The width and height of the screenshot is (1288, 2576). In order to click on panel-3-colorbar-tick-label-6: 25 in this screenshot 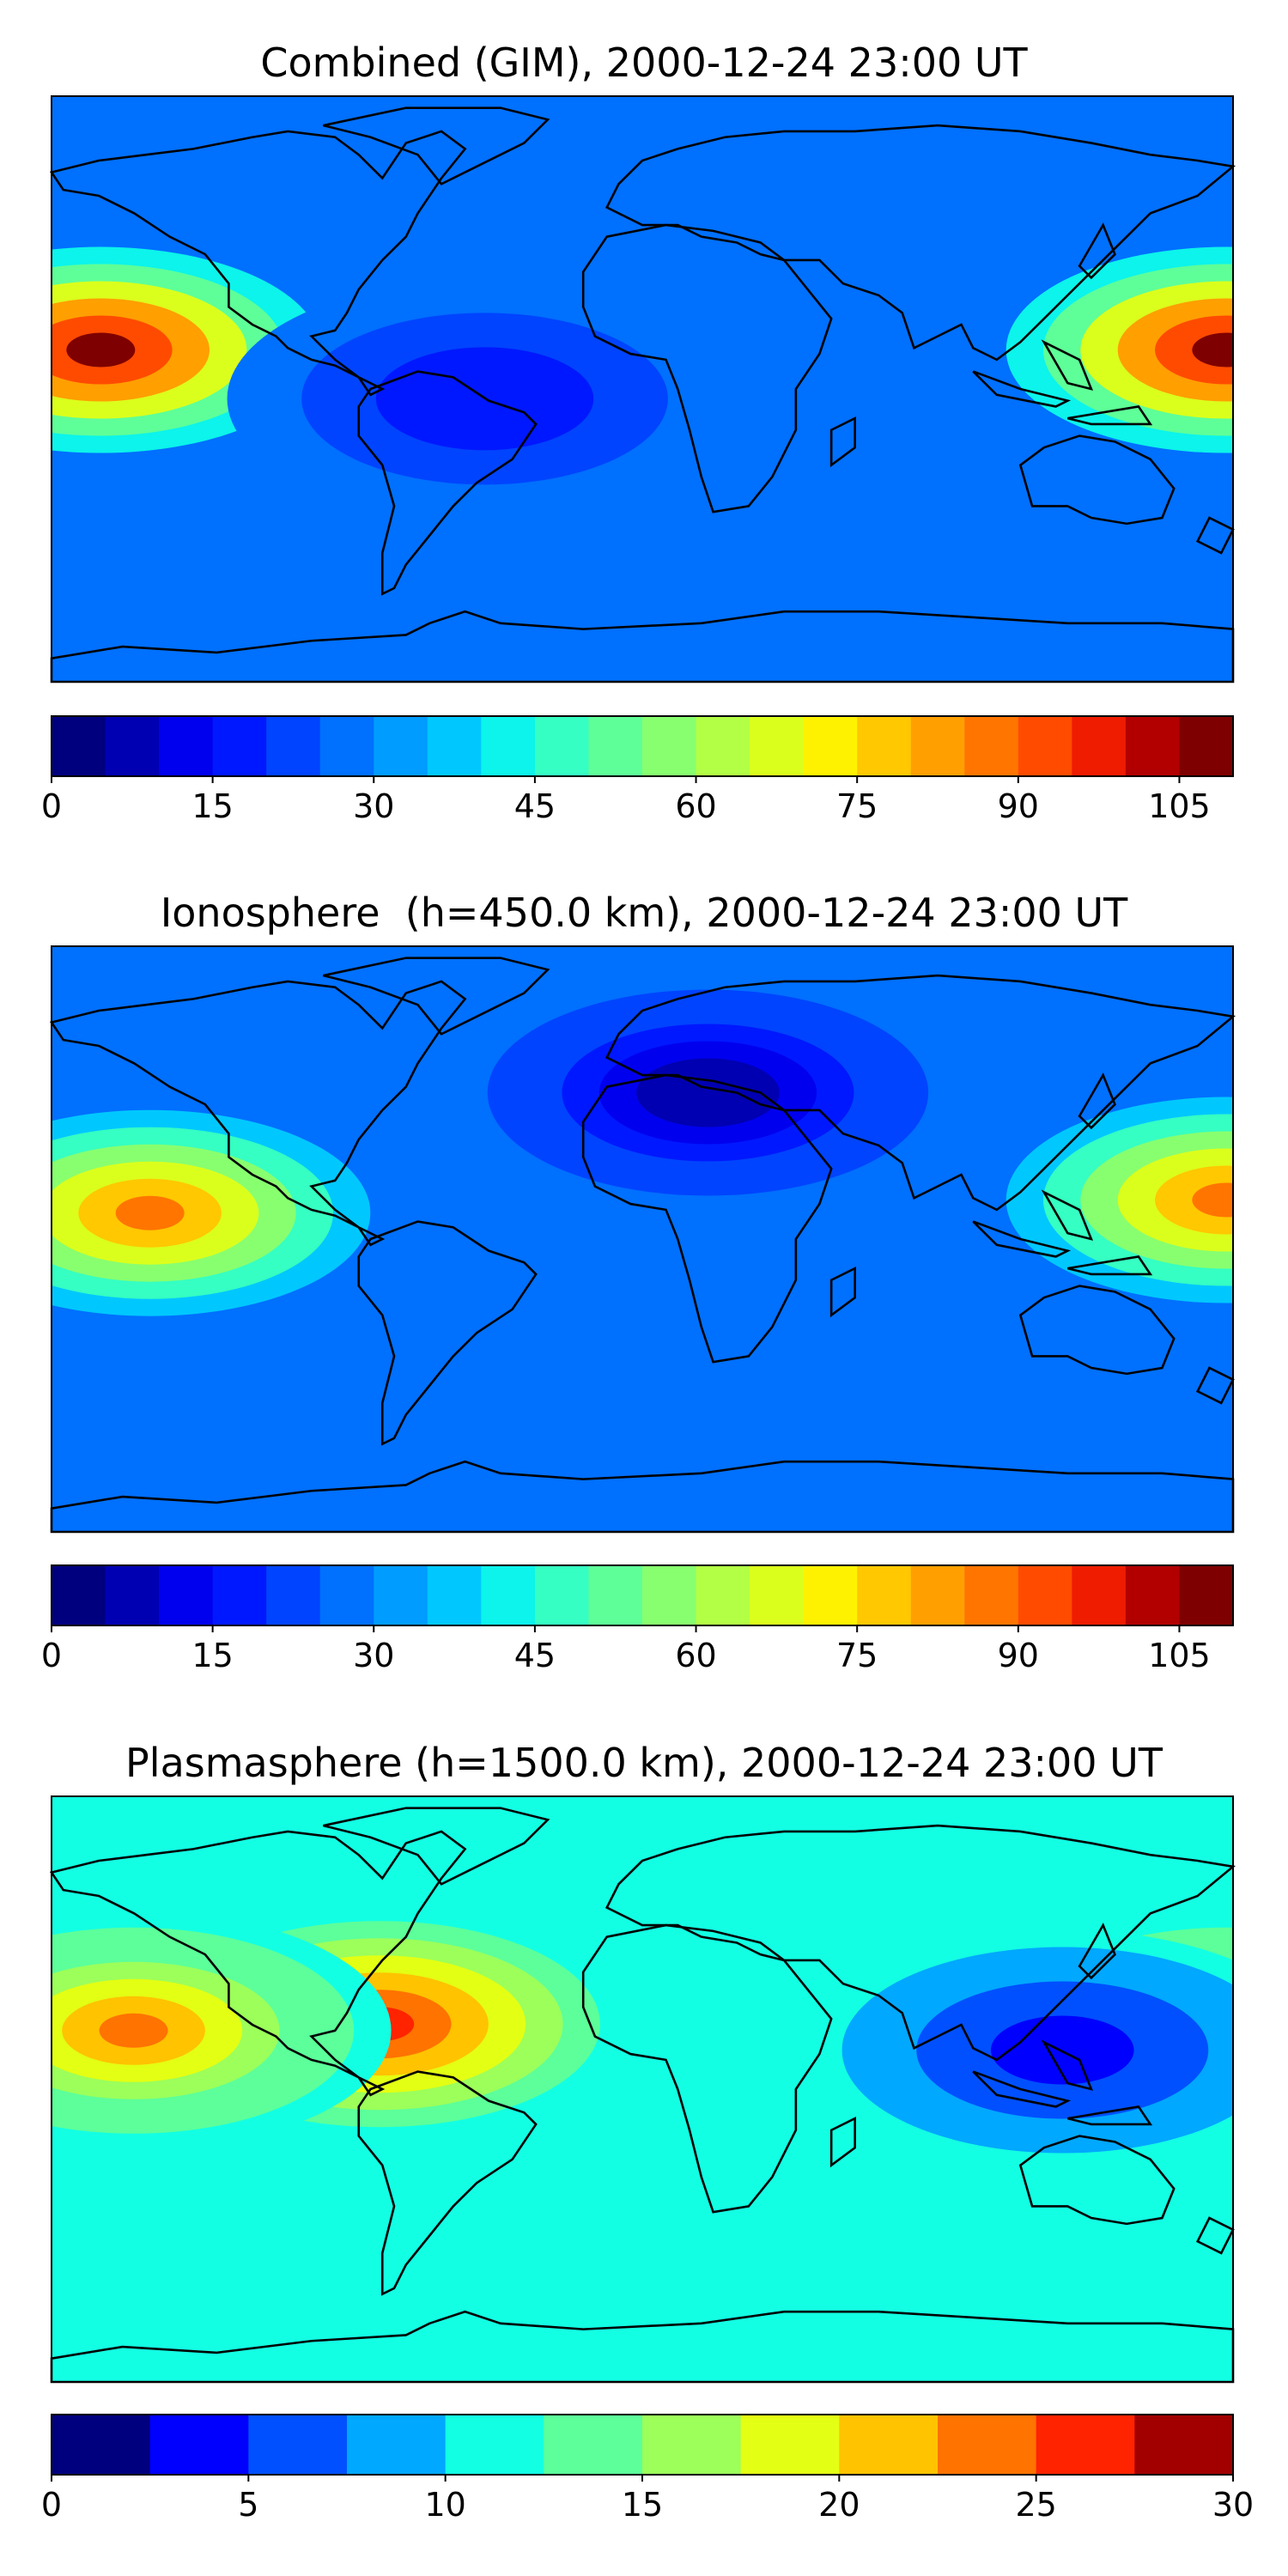, I will do `click(1035, 2505)`.